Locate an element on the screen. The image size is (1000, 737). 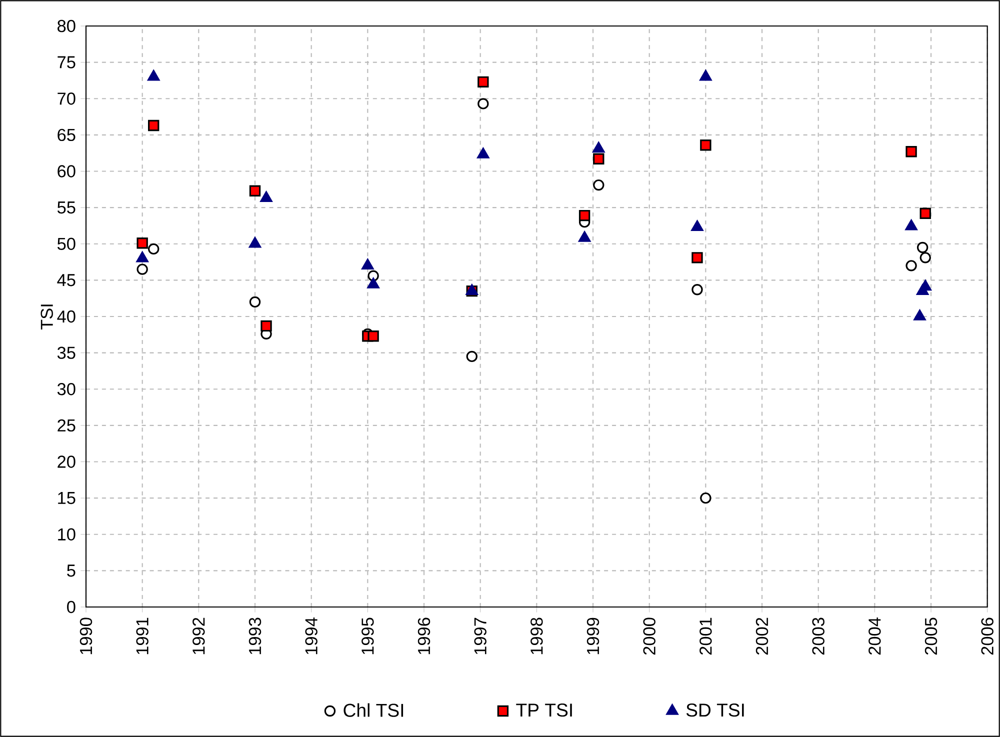
y-tick-label: 60 is located at coordinates (67, 171).